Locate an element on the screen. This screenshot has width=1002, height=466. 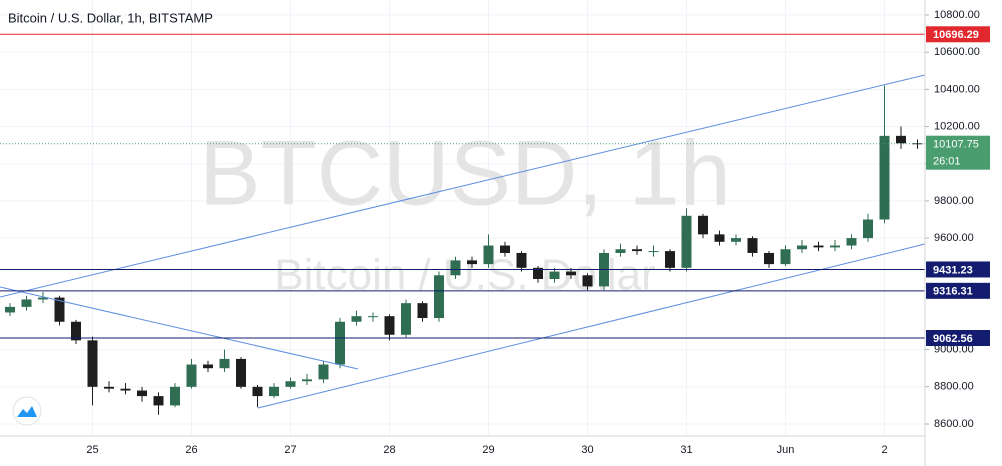
x-tick-label: 27 is located at coordinates (290, 450).